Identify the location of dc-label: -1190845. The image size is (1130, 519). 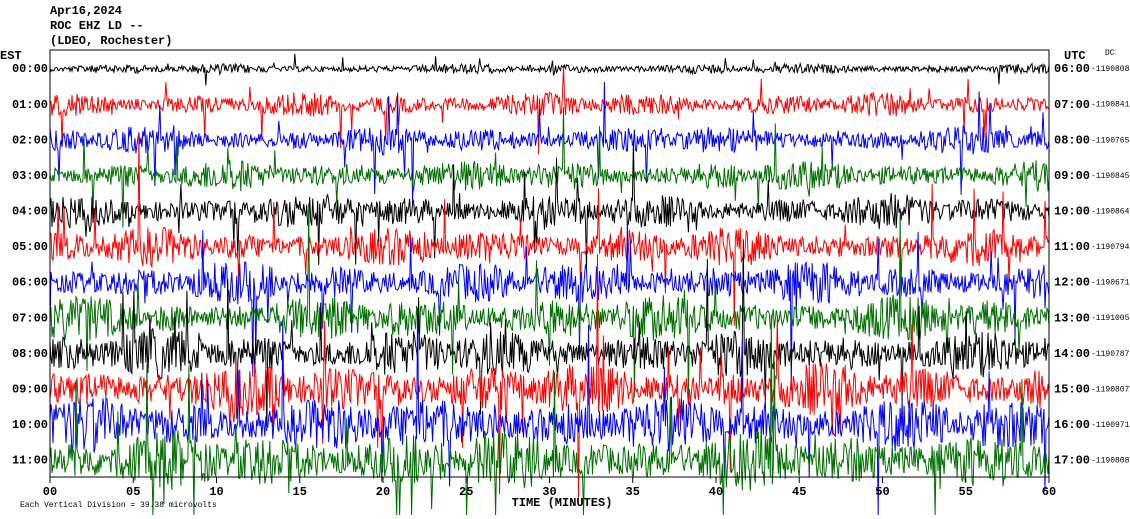
(1110, 176).